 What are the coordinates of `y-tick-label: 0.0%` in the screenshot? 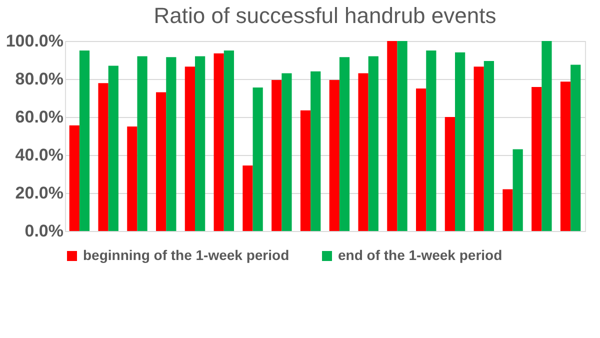 It's located at (44, 231).